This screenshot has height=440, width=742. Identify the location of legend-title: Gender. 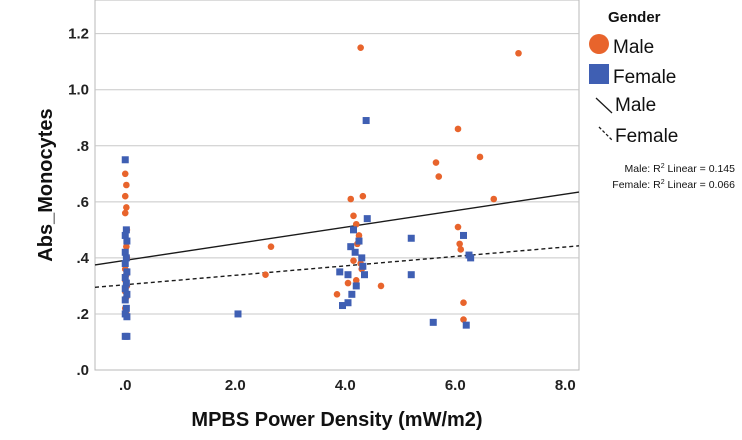
(634, 17).